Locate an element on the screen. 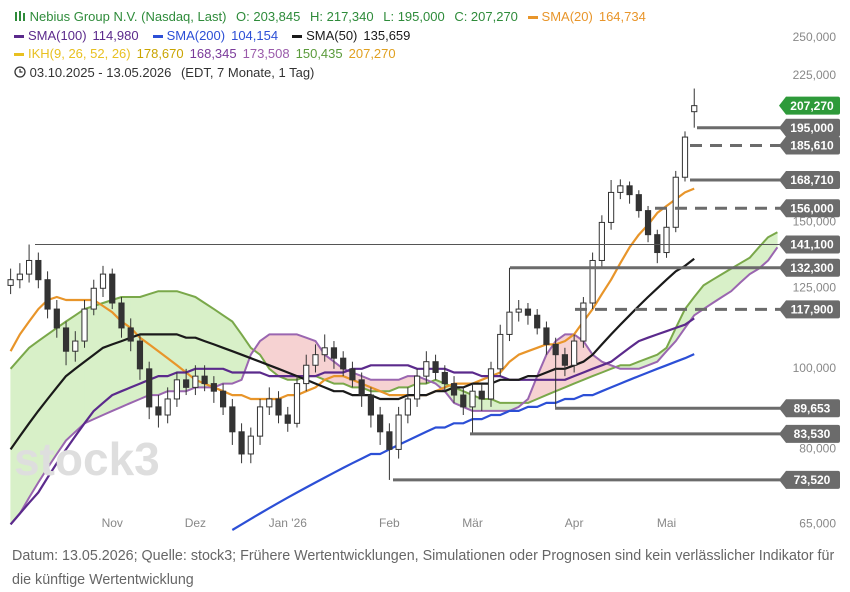 This screenshot has width=850, height=592. legend-entry: SMA(20) 164,734 is located at coordinates (586, 16).